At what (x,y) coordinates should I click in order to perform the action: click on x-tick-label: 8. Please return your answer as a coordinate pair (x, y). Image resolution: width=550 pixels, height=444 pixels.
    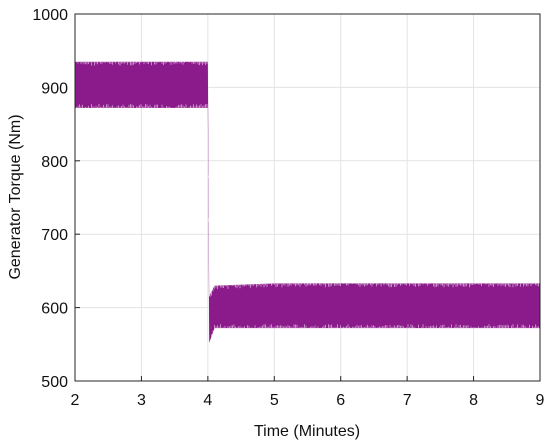
    Looking at the image, I should click on (473, 400).